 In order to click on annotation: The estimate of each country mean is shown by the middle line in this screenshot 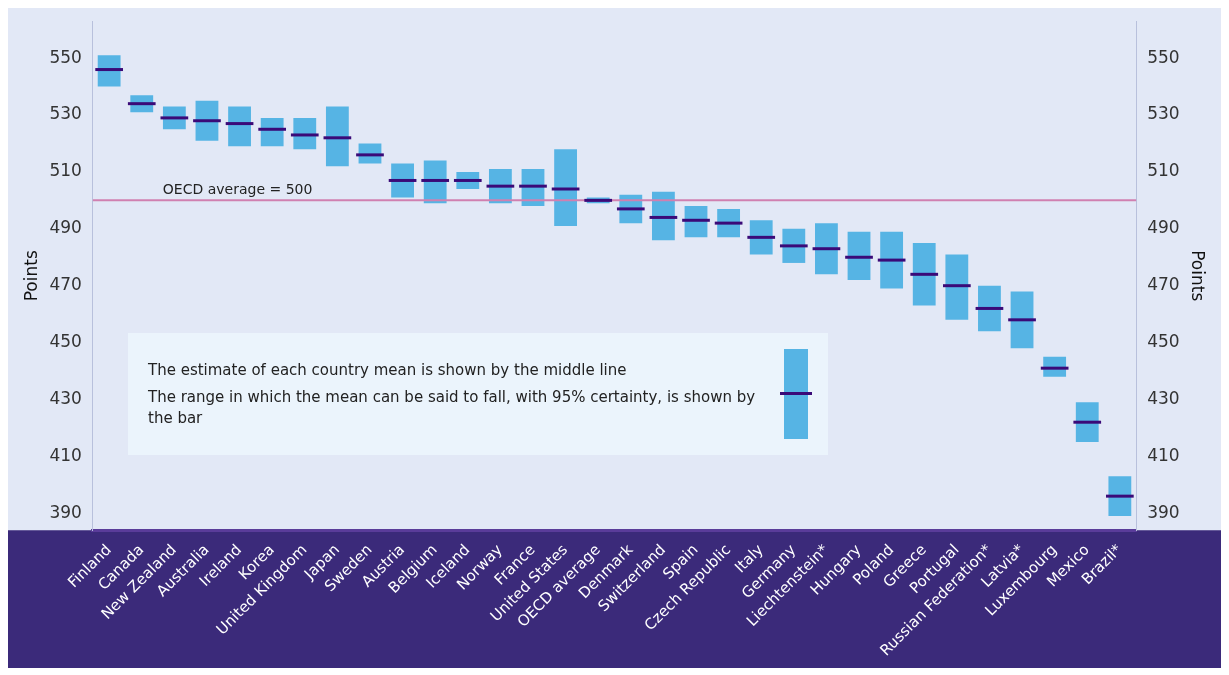, I will do `click(388, 370)`.